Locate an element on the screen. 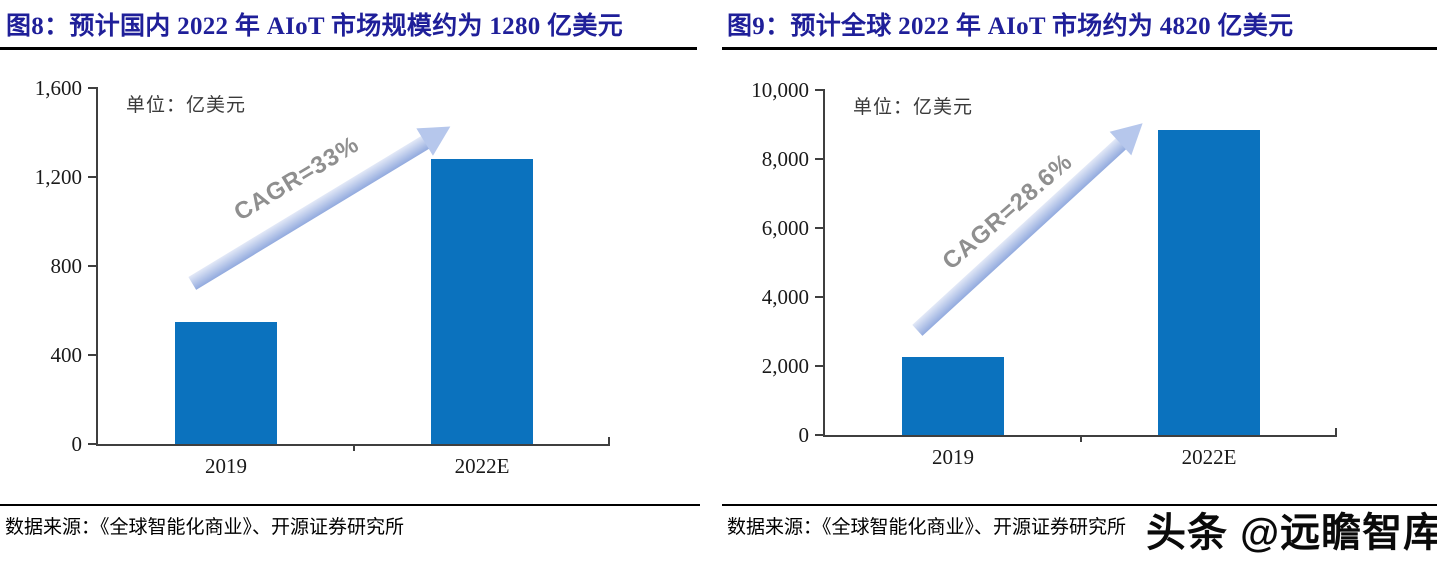 Image resolution: width=1437 pixels, height=561 pixels. figure-8-title: 图8：预计国内 2022 年 AIoT 市场规模约为 1280 亿美元 is located at coordinates (315, 26).